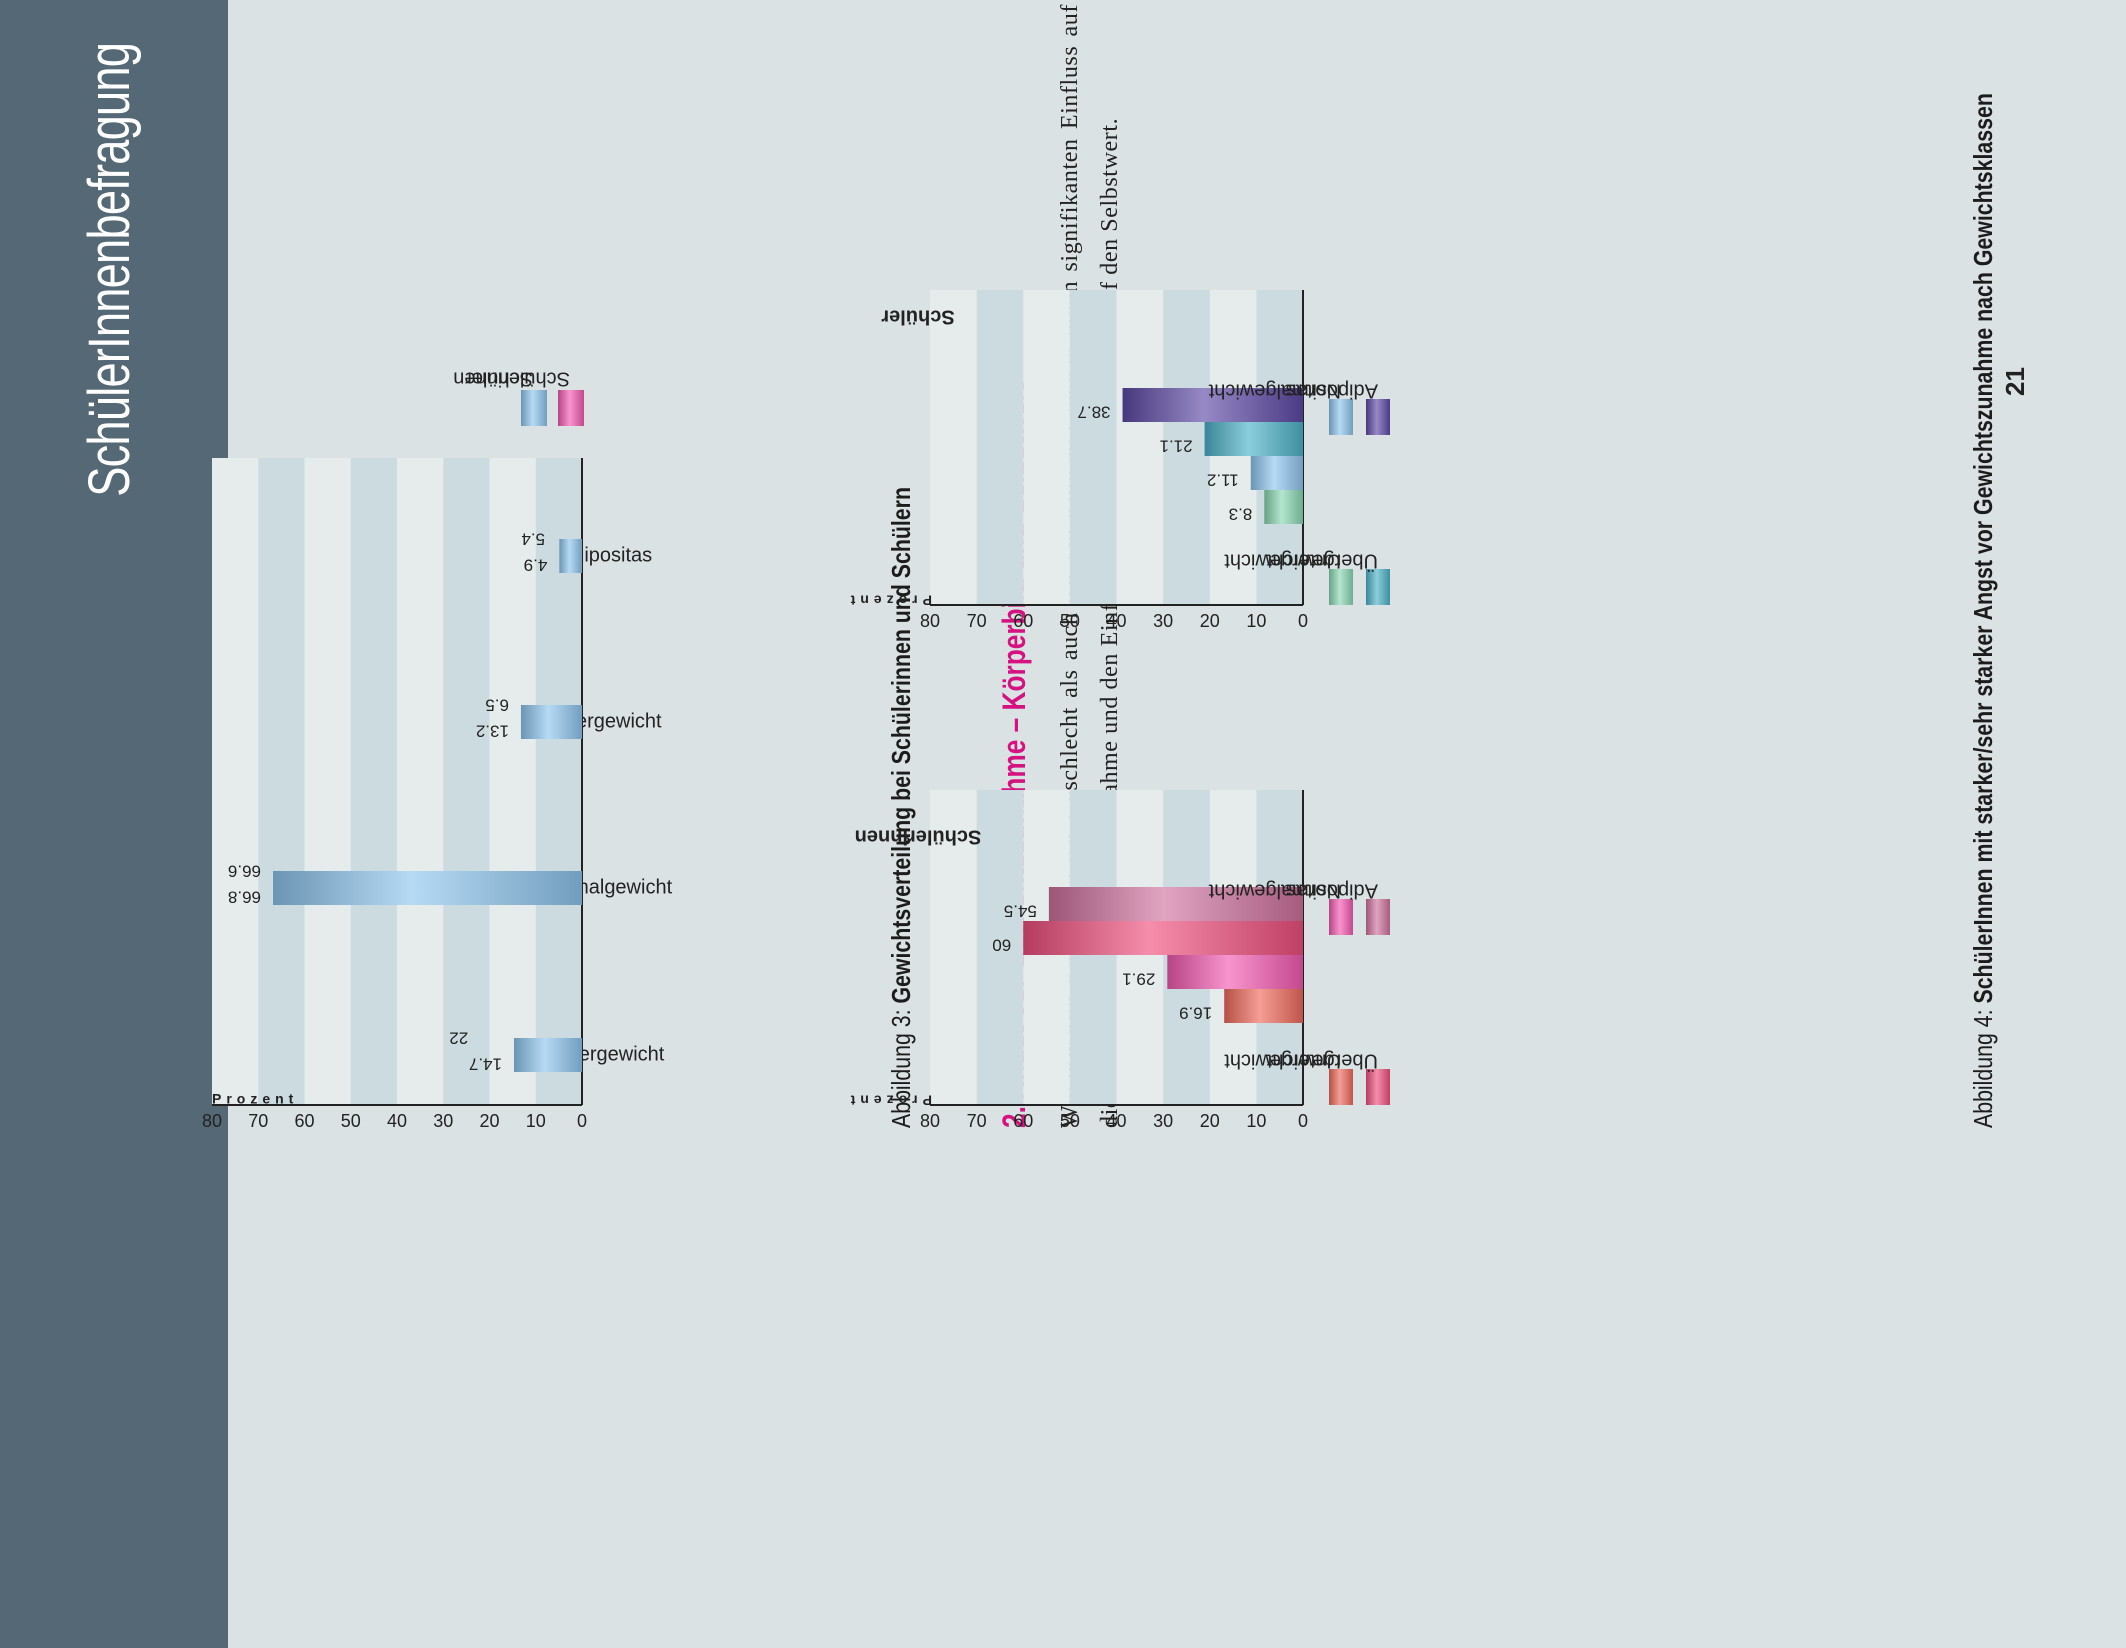  What do you see at coordinates (485, 1064) in the screenshot?
I see `fig3-data-label-schueler: 14.7` at bounding box center [485, 1064].